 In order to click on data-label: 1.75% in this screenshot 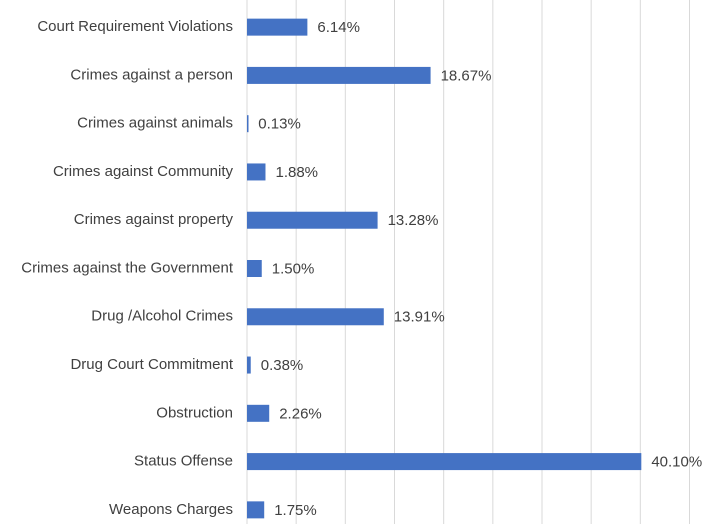, I will do `click(295, 510)`.